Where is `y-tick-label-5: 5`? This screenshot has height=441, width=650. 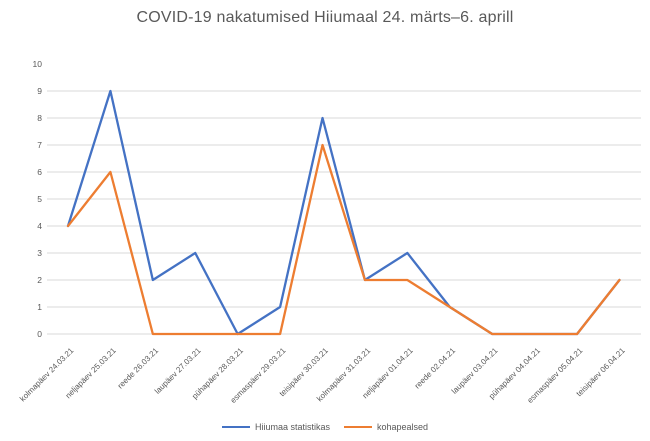 y-tick-label-5: 5 is located at coordinates (39, 199).